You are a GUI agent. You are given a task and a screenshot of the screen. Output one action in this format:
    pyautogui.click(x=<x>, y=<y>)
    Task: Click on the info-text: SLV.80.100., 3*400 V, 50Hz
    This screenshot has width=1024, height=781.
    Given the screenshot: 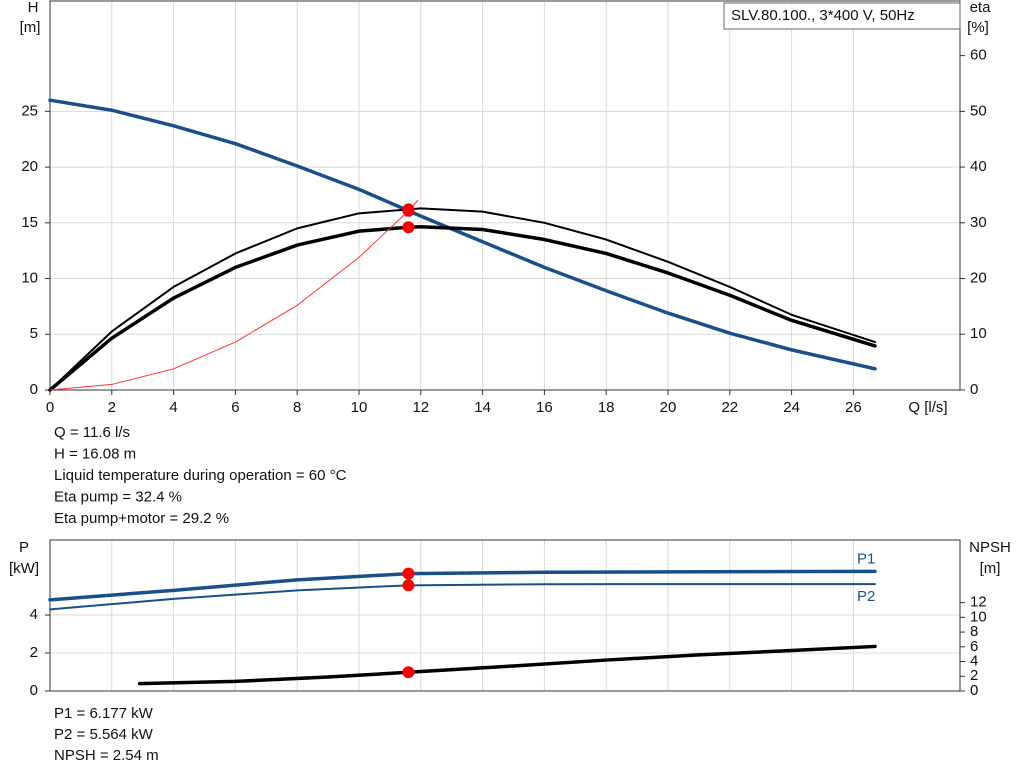 What is the action you would take?
    pyautogui.click(x=823, y=15)
    